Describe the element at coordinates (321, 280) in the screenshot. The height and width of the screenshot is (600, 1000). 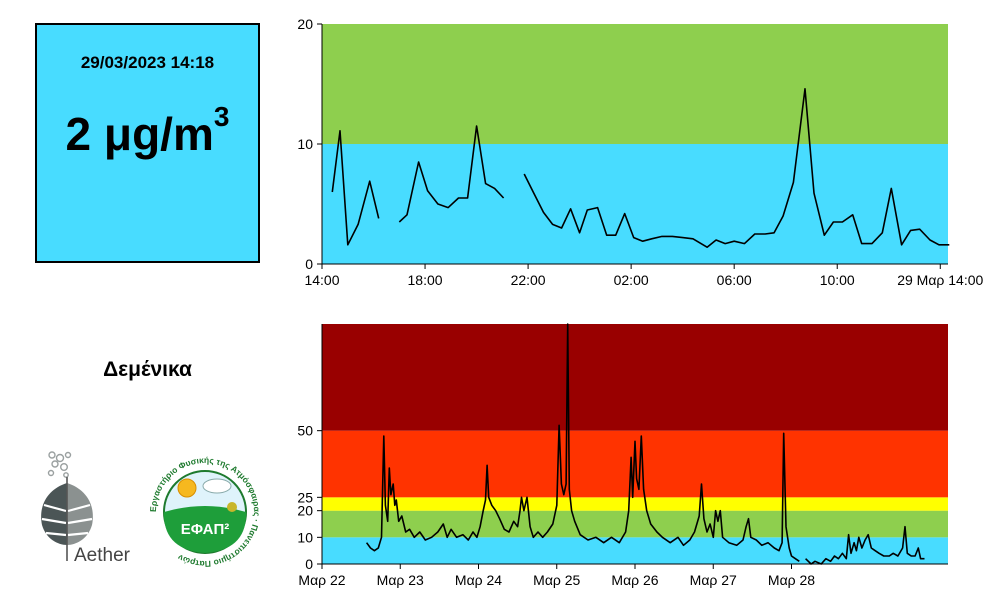
I see `x-tick-label: 14:00` at that location.